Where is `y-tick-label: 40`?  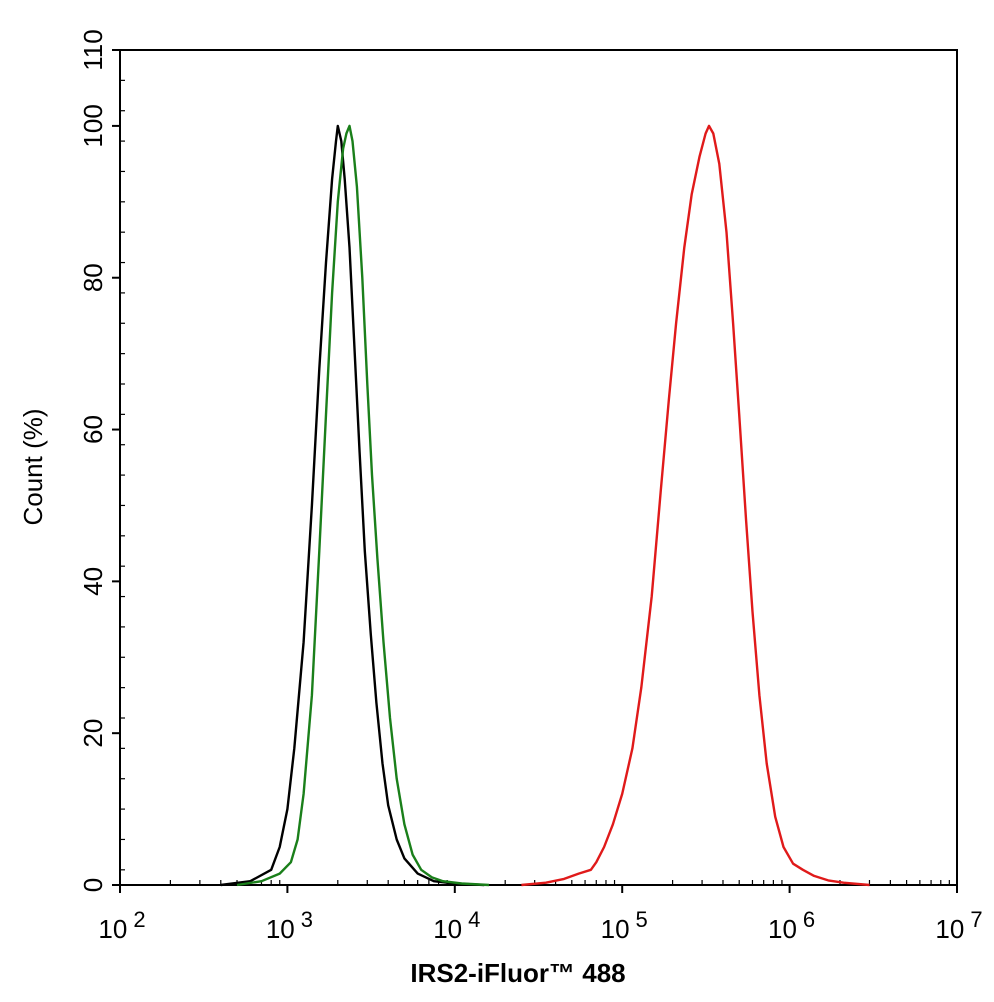
y-tick-label: 40 is located at coordinates (93, 581).